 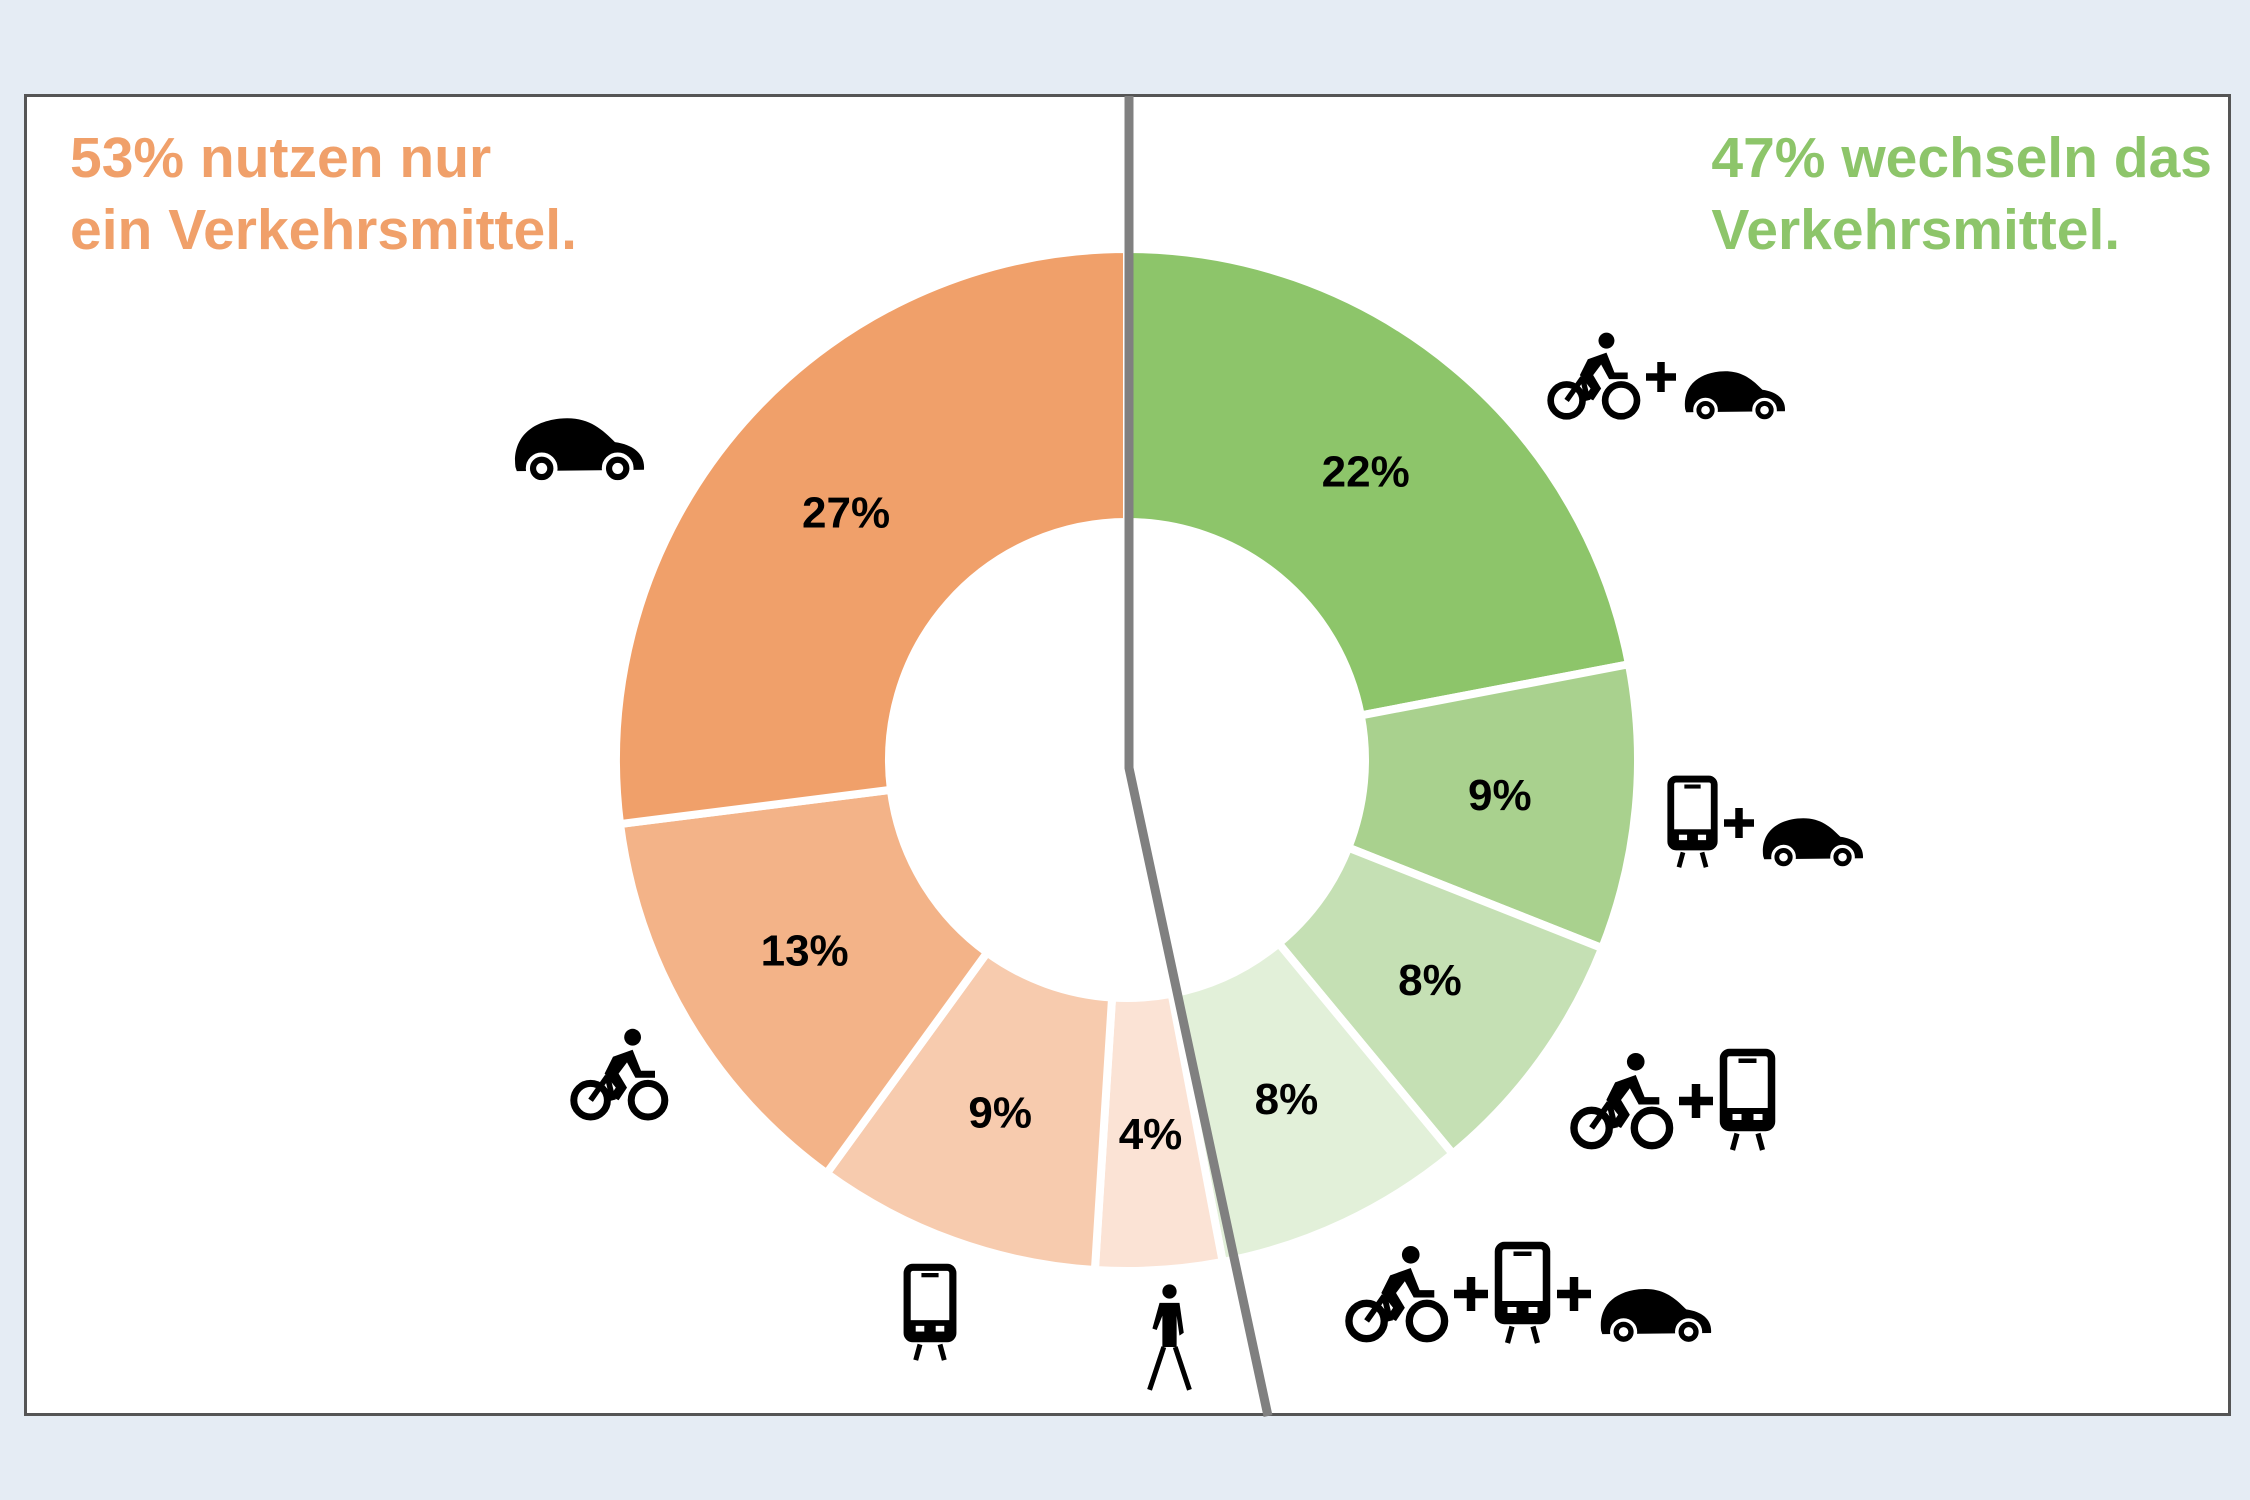 What do you see at coordinates (323, 194) in the screenshot?
I see `left-heading: 53% nutzen nur ein Verkehrsmittel.` at bounding box center [323, 194].